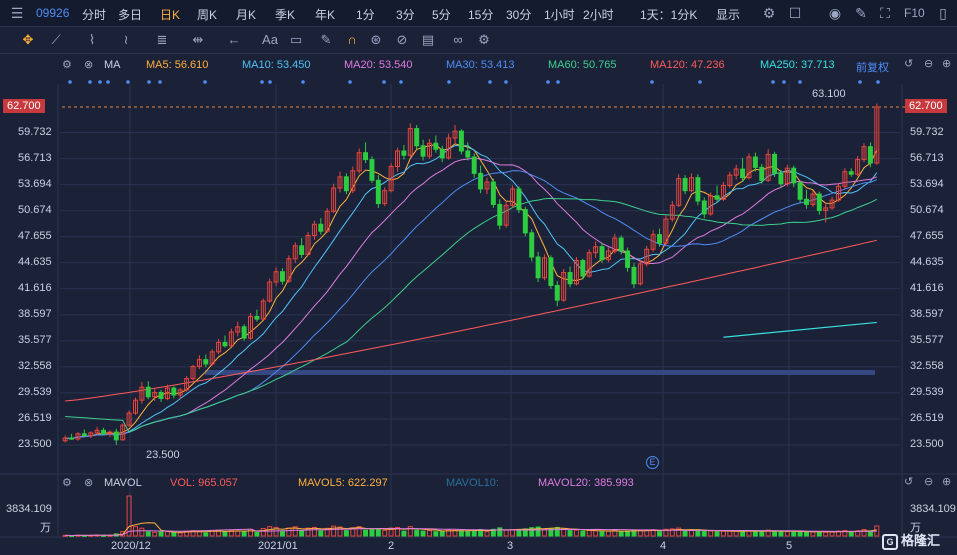 The width and height of the screenshot is (957, 555). What do you see at coordinates (126, 39) in the screenshot?
I see `wave-icon: ≀` at bounding box center [126, 39].